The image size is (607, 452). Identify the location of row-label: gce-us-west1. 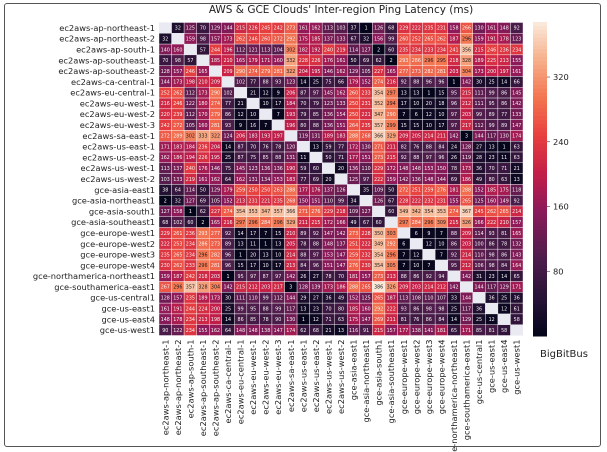
(127, 330).